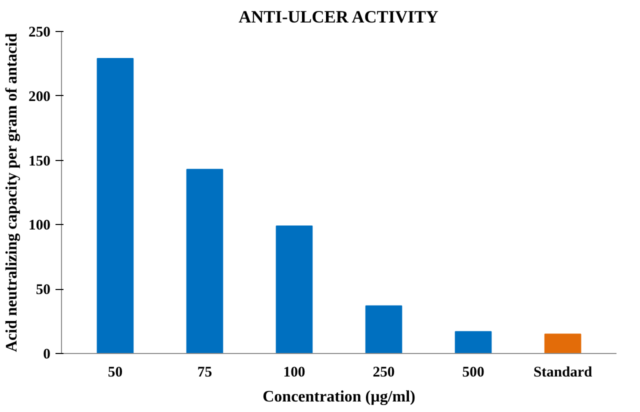 The height and width of the screenshot is (412, 640). I want to click on y-tick-label: 100, so click(39, 226).